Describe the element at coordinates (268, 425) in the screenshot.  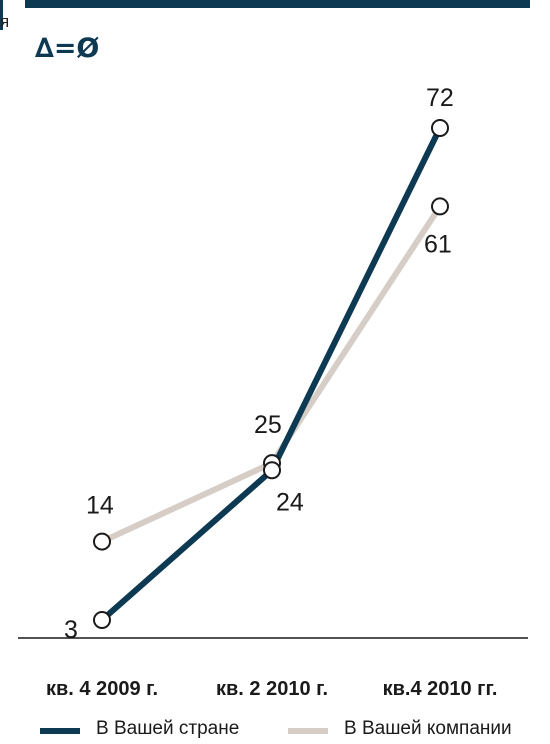
I see `data-label-1-1: 25` at that location.